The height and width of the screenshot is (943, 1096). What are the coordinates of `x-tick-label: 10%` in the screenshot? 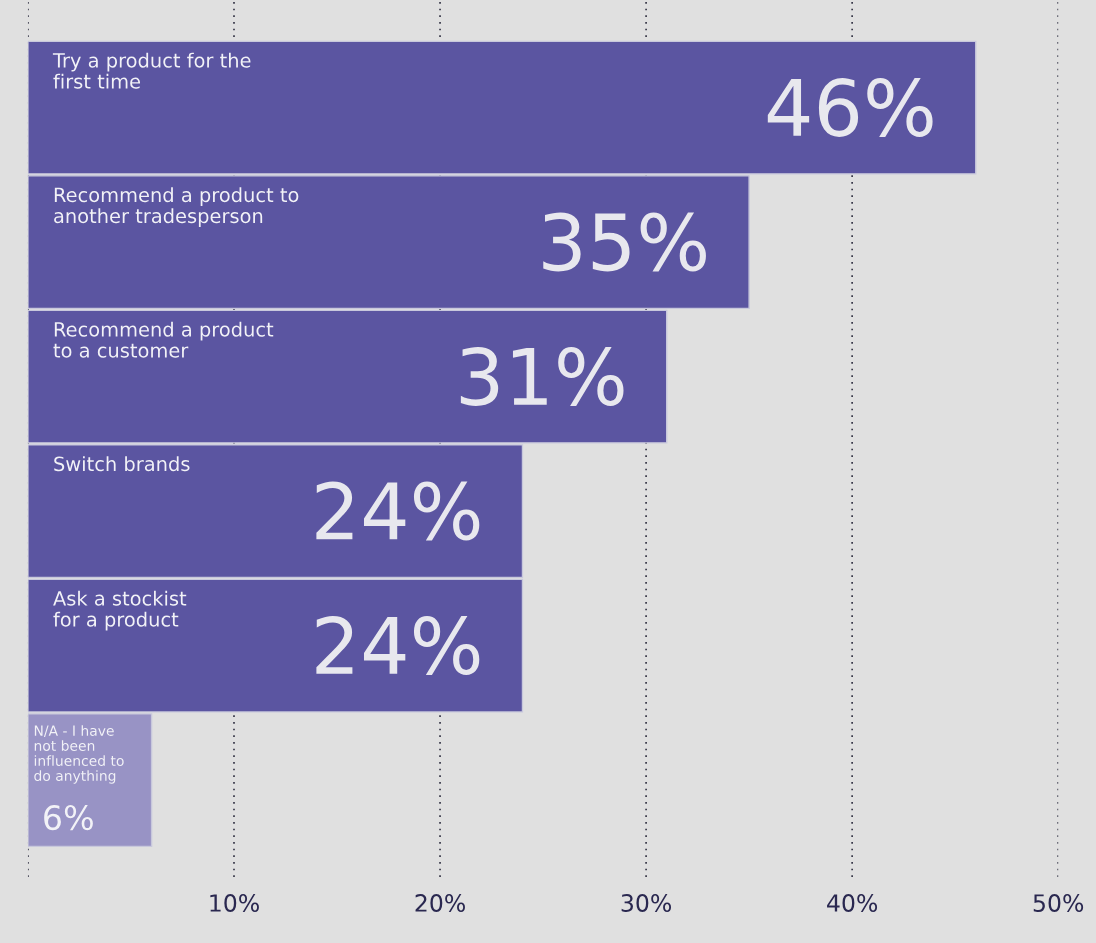 It's located at (234, 903).